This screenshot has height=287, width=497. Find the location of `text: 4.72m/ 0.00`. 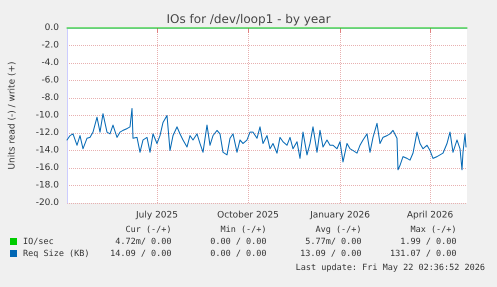

text: 4.72m/ 0.00 is located at coordinates (143, 242).